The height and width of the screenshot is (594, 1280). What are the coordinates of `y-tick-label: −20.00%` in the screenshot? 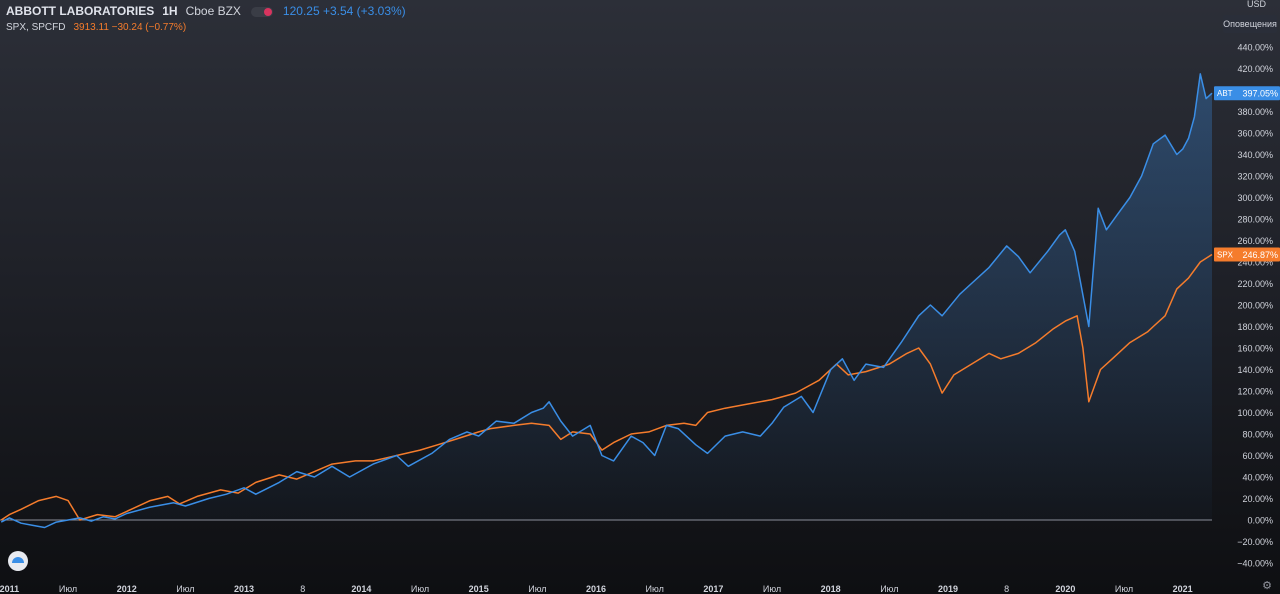 It's located at (1255, 542).